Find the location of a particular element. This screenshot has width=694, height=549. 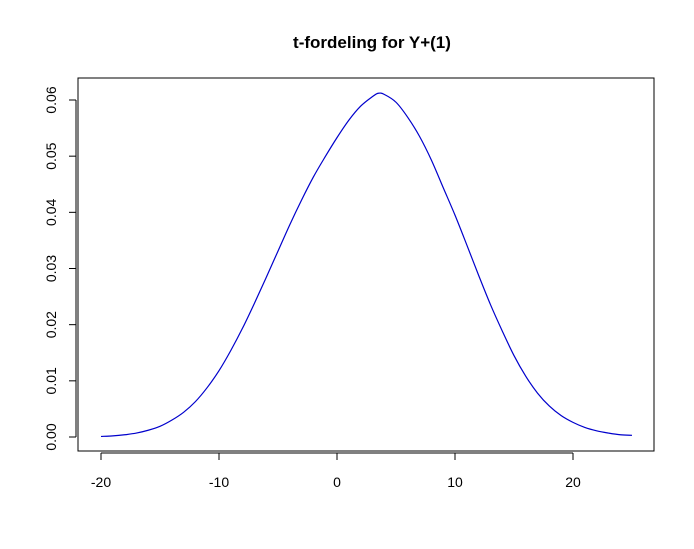

y-tick-label: 0.04 is located at coordinates (51, 211).